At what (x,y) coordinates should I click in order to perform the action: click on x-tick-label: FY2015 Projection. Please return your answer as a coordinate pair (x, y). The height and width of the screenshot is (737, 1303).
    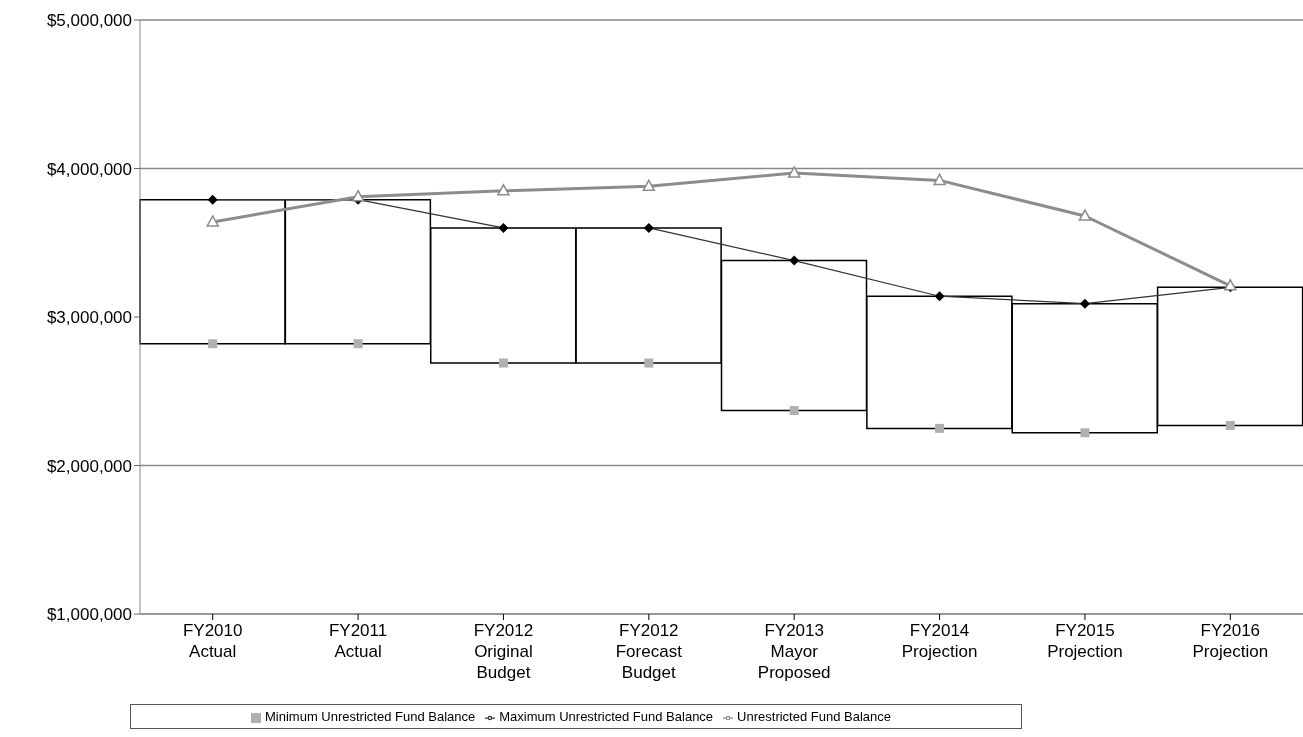
    Looking at the image, I should click on (1085, 641).